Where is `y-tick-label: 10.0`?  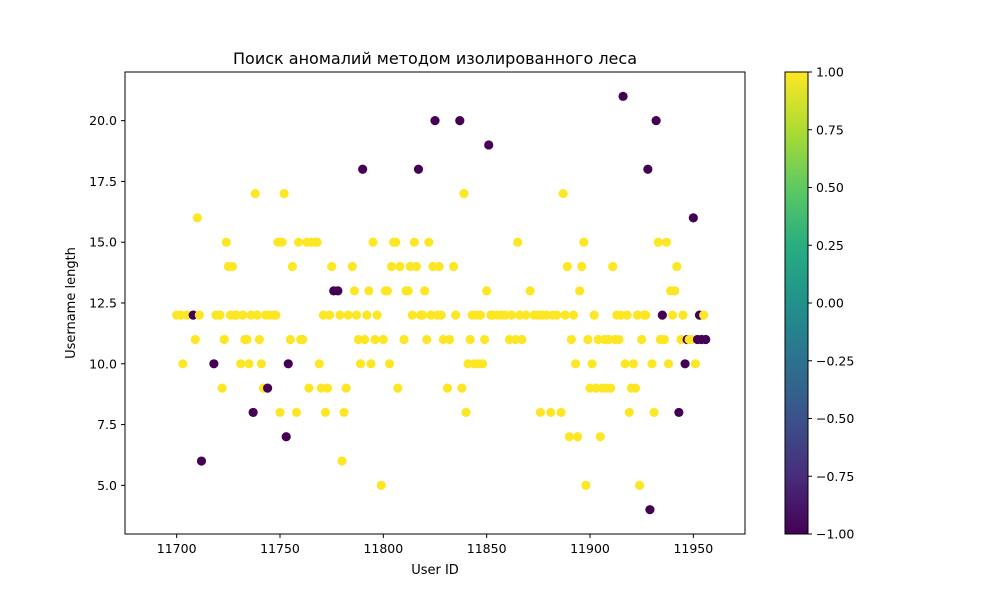 y-tick-label: 10.0 is located at coordinates (103, 363).